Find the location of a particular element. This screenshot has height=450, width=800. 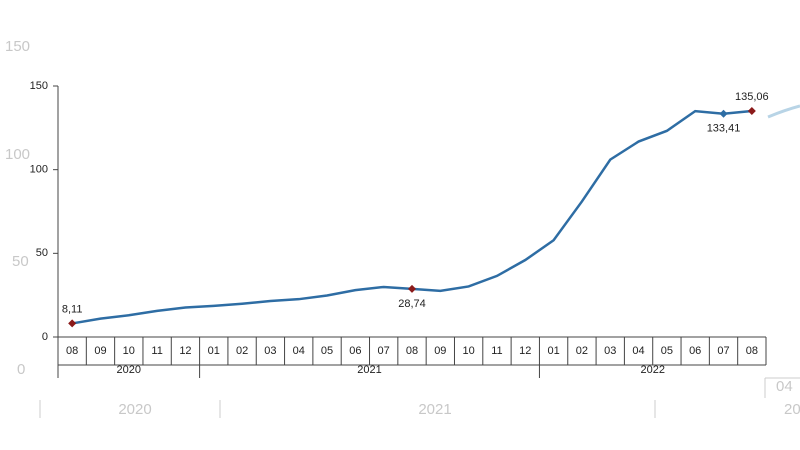

ghost-y-label: 100 is located at coordinates (17, 154).